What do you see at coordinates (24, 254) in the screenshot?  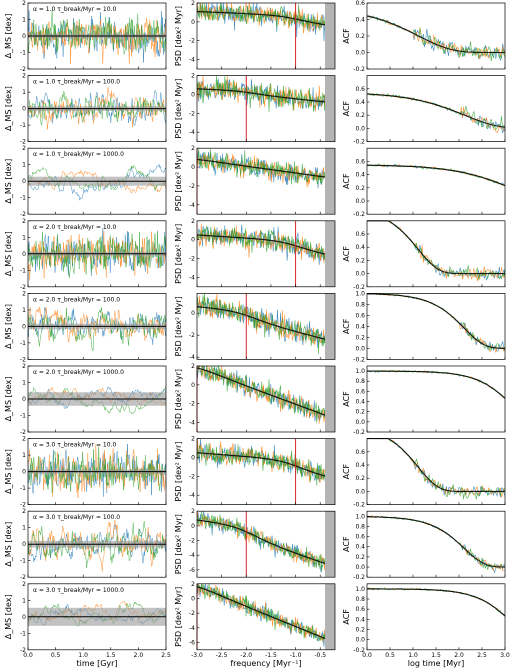 I see `time-y-tick-label: 0` at bounding box center [24, 254].